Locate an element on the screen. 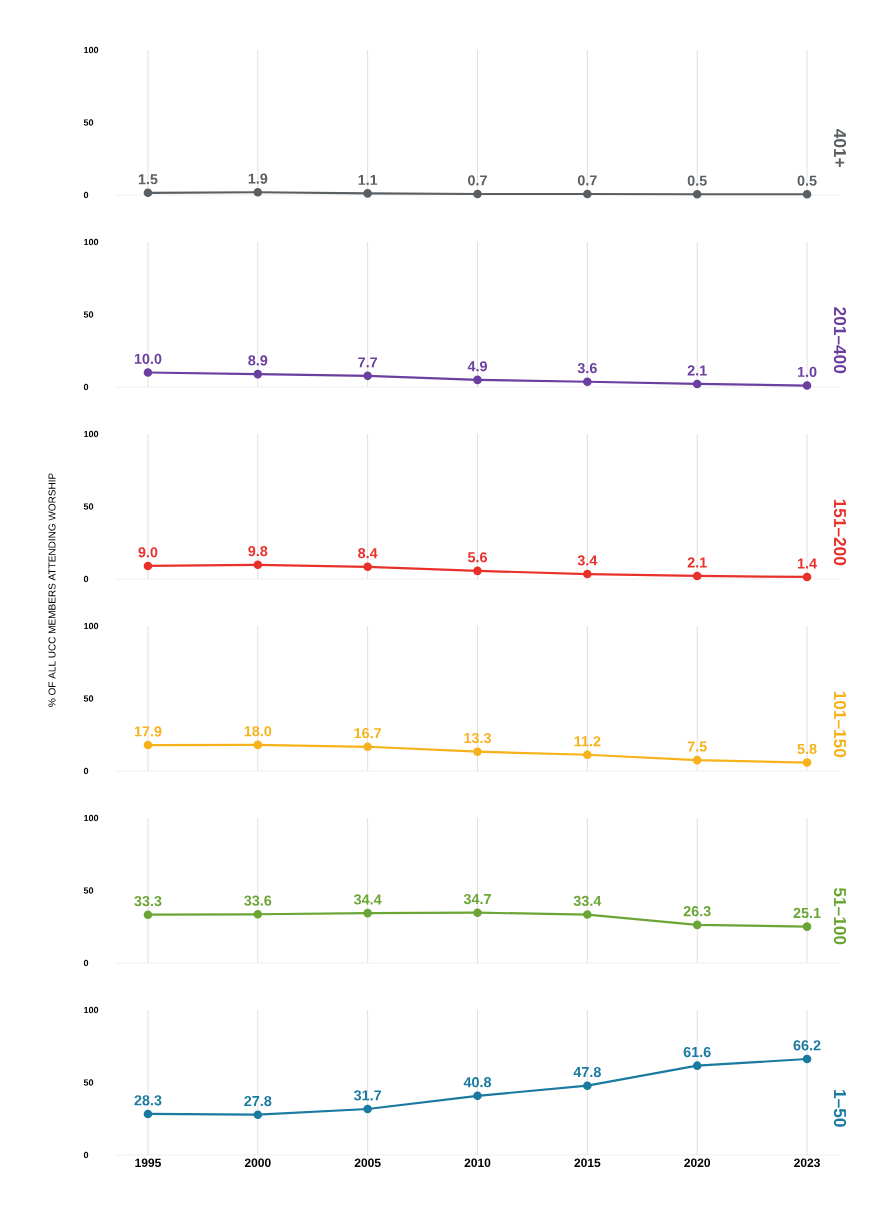 The height and width of the screenshot is (1218, 888). data-label: 1.5 is located at coordinates (148, 179).